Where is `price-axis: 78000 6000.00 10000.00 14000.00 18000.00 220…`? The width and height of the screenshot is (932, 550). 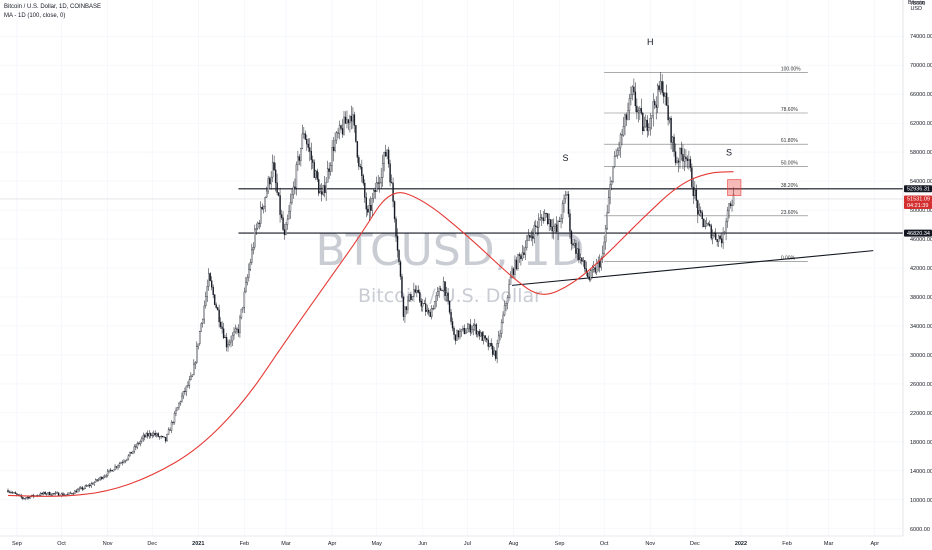
price-axis: 78000 6000.00 10000.00 14000.00 18000.00 220… is located at coordinates (917, 268).